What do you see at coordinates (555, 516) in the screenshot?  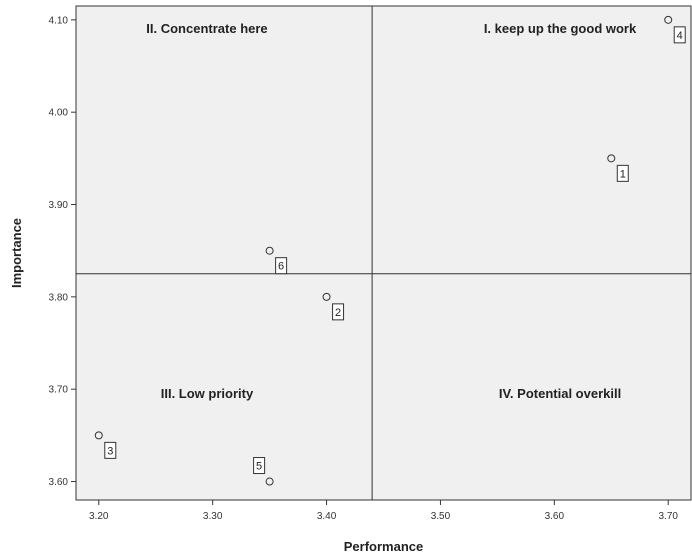 I see `x-tick-label: 3.60` at bounding box center [555, 516].